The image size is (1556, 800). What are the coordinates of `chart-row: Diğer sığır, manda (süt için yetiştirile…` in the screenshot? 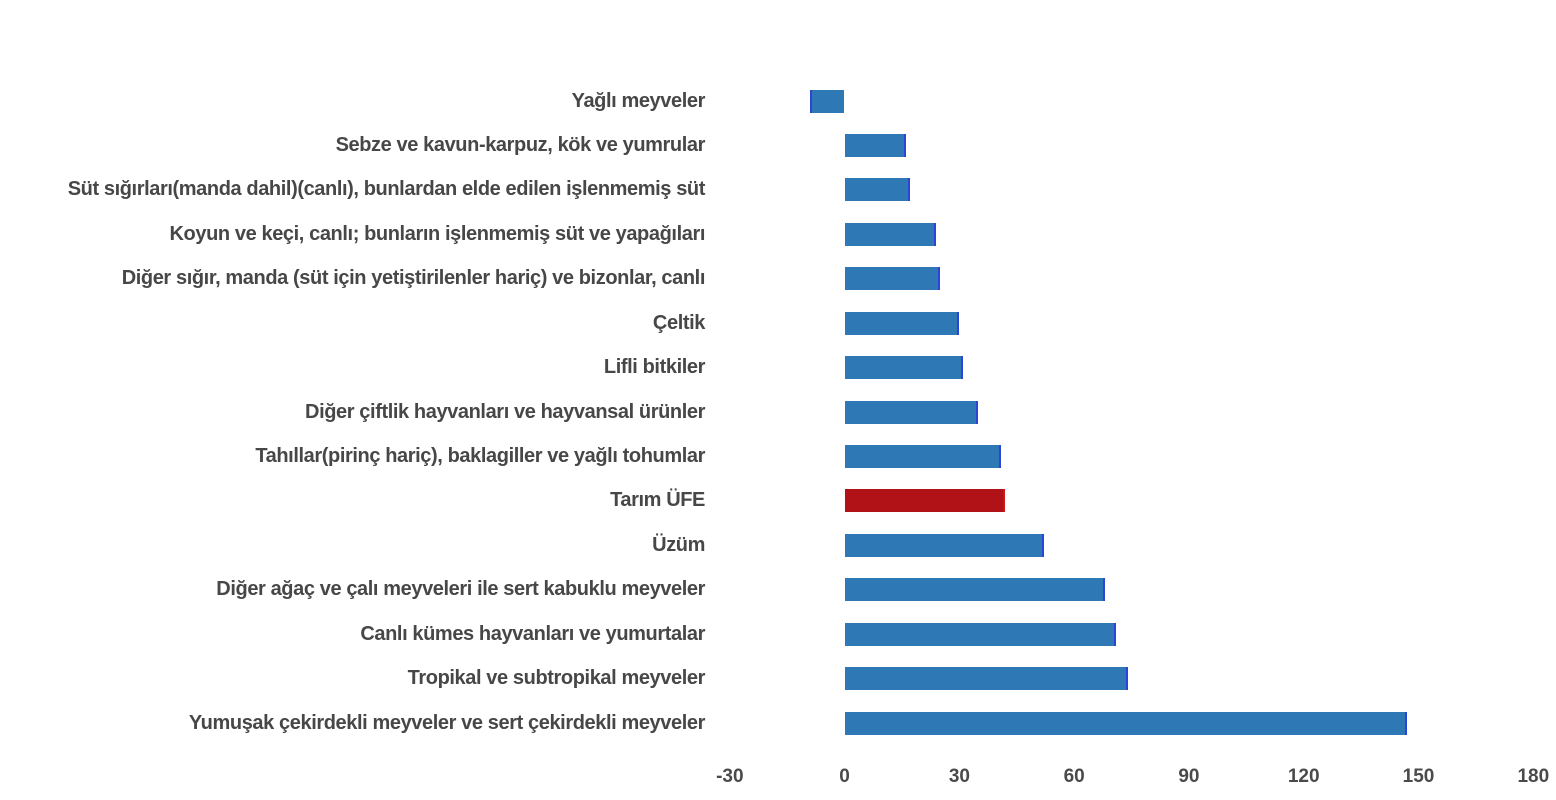 It's located at (778, 279).